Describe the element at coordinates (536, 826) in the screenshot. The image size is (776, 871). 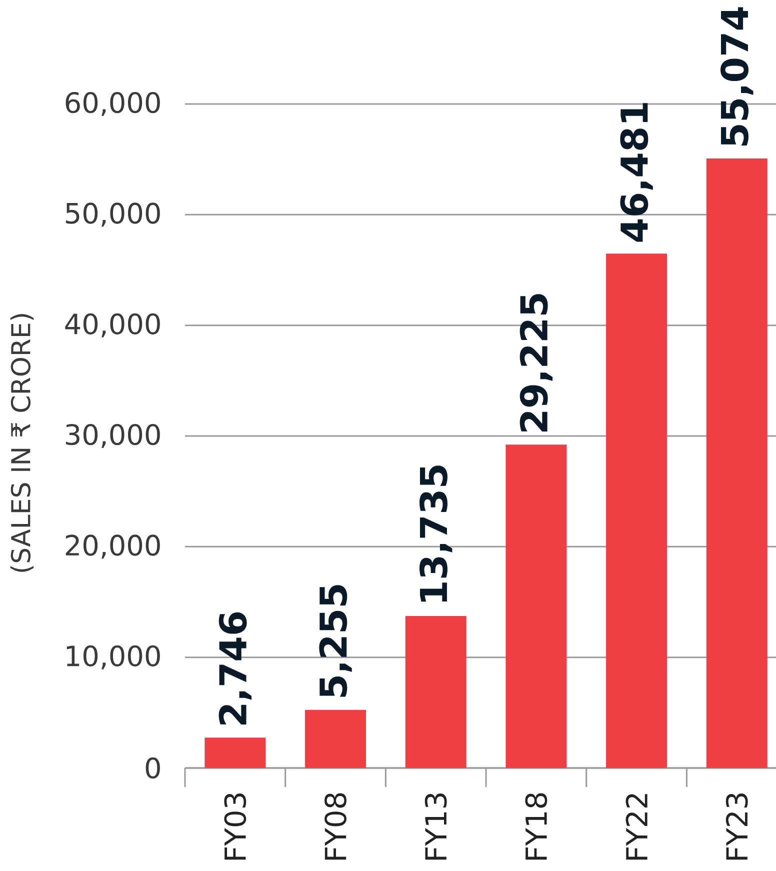
I see `x-tick-label: FY18` at that location.